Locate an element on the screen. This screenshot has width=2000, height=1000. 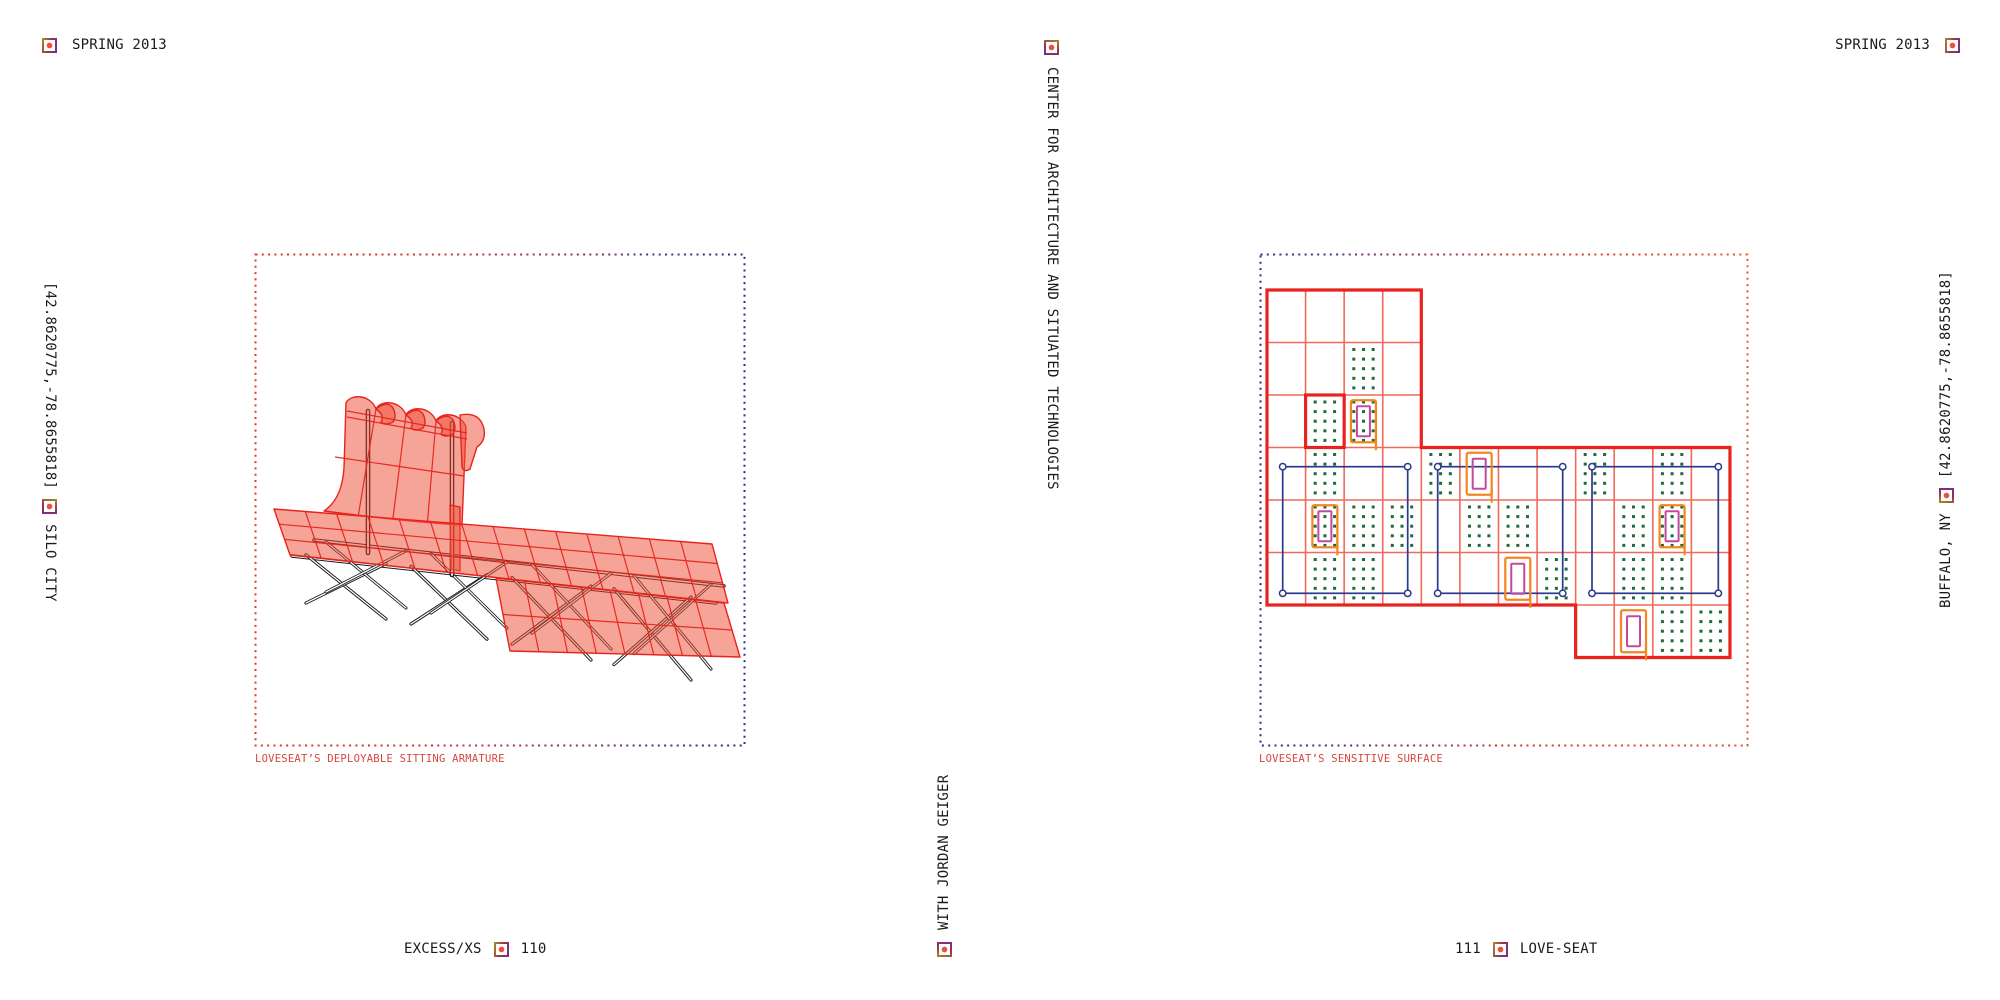
fabric-surface is located at coordinates (507, 527).